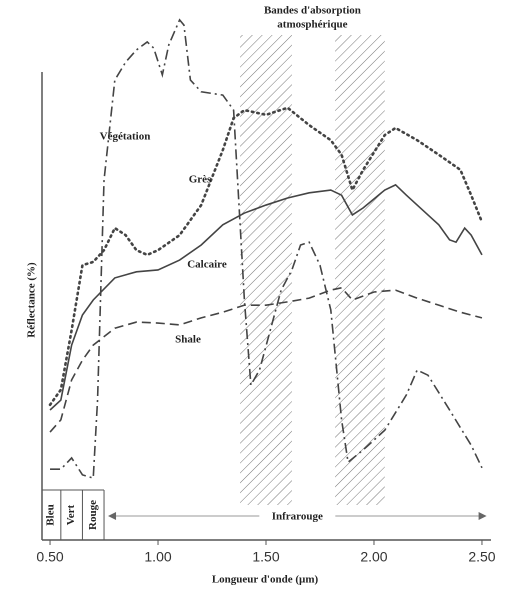 This screenshot has width=522, height=592. I want to click on band-label: Bandes d'absorption, so click(312, 11).